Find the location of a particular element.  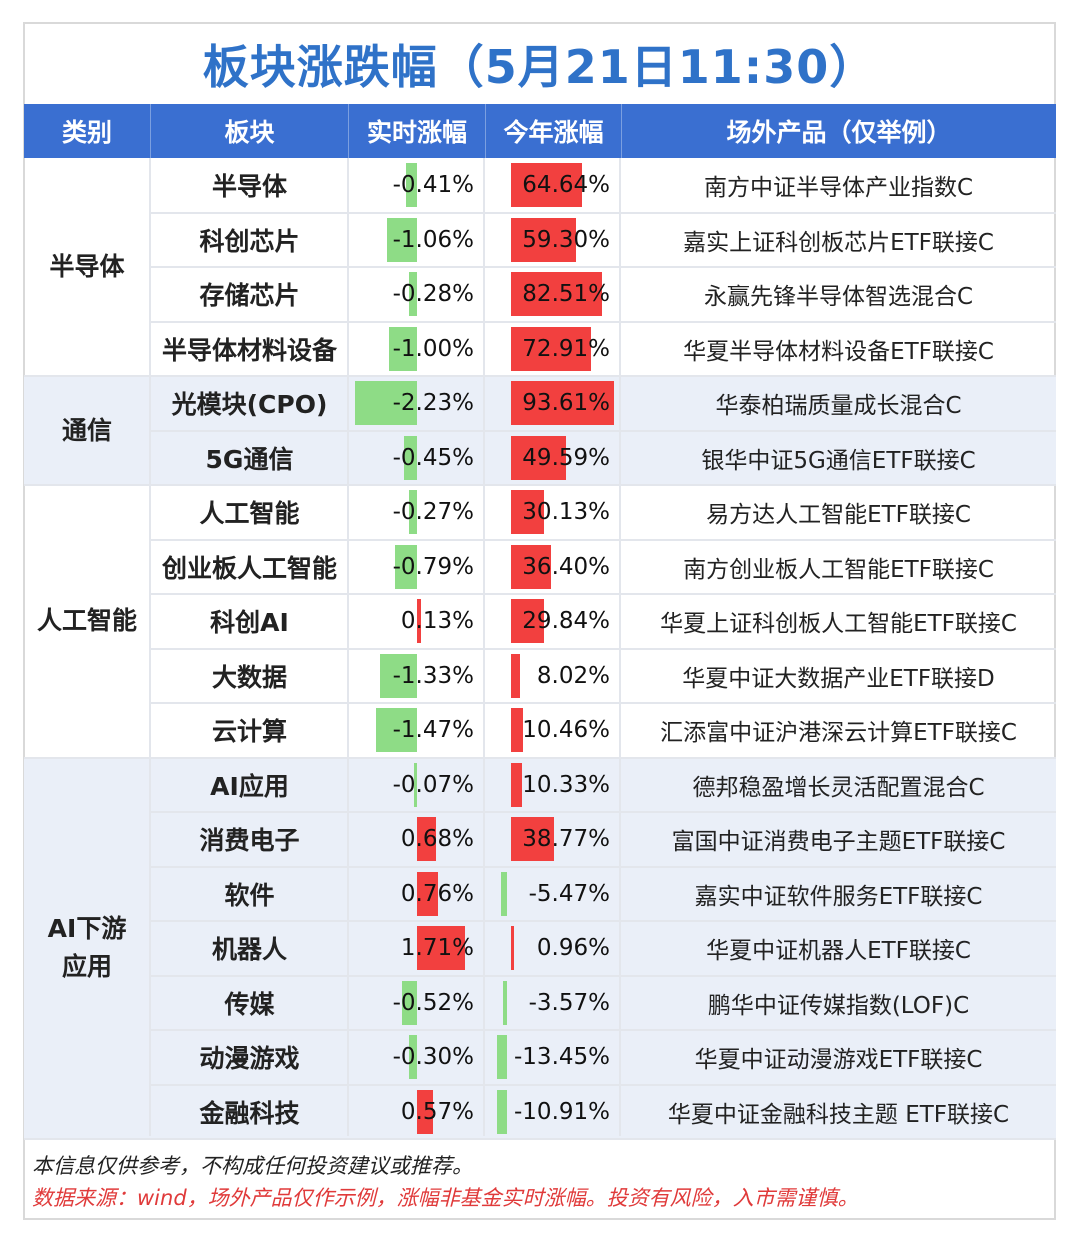

realtime-value: -0.52% is located at coordinates (433, 1002).